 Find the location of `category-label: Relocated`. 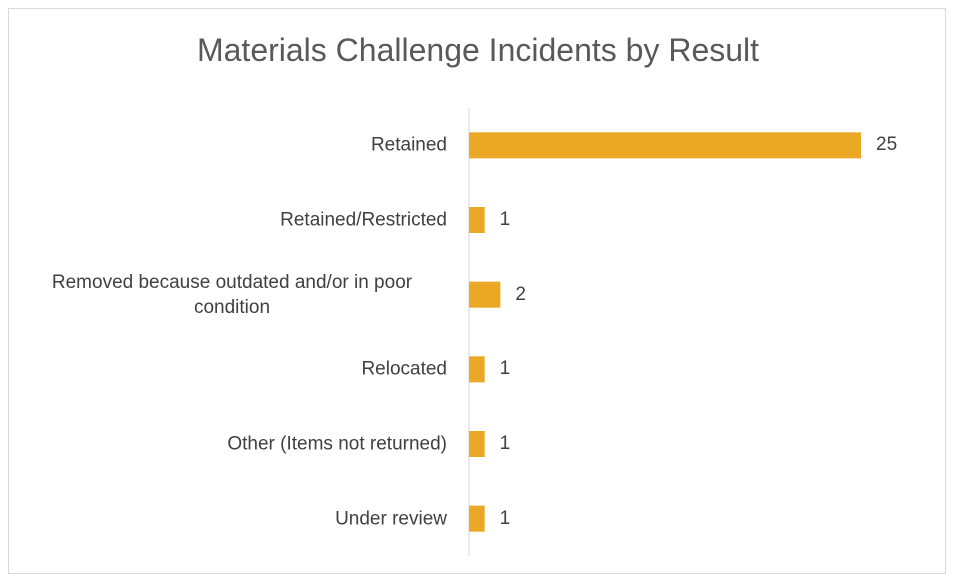

category-label: Relocated is located at coordinates (404, 369).